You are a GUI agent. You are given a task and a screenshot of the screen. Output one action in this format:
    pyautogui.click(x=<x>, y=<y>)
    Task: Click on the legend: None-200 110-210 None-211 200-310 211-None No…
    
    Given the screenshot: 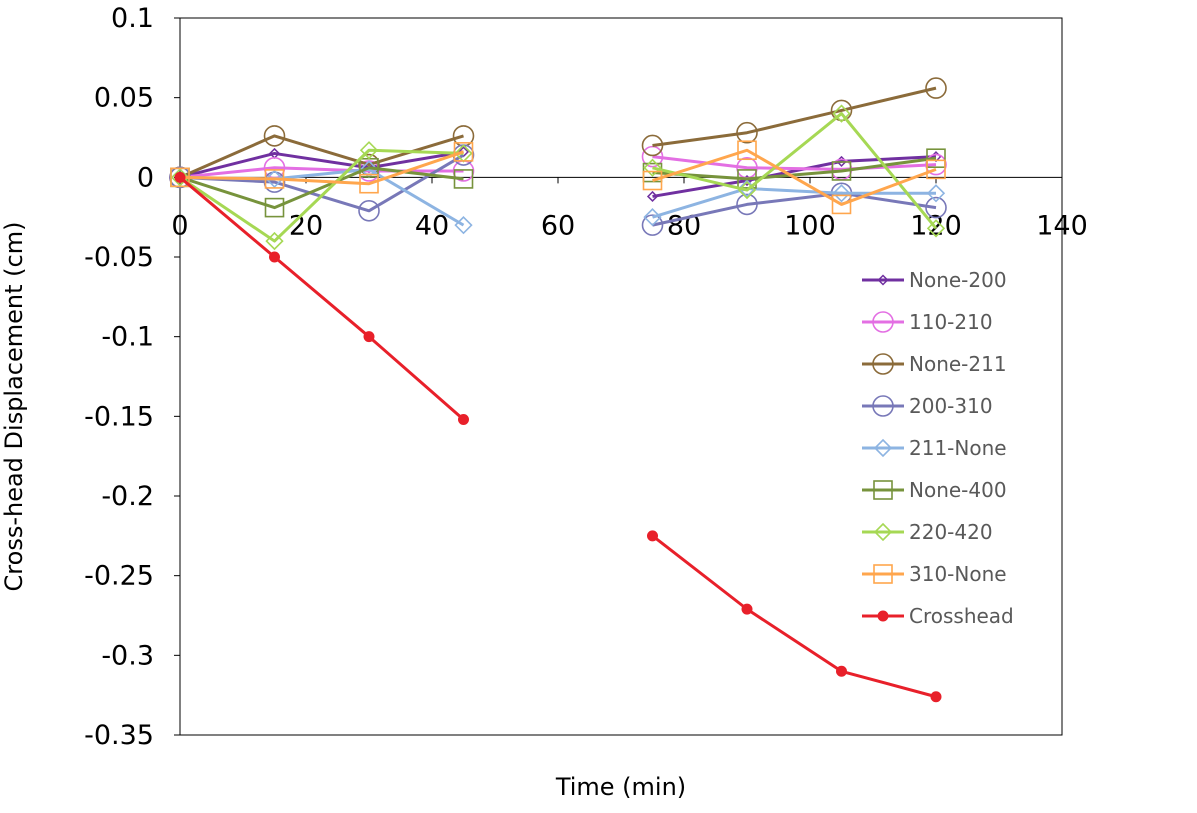 What is the action you would take?
    pyautogui.click(x=938, y=448)
    